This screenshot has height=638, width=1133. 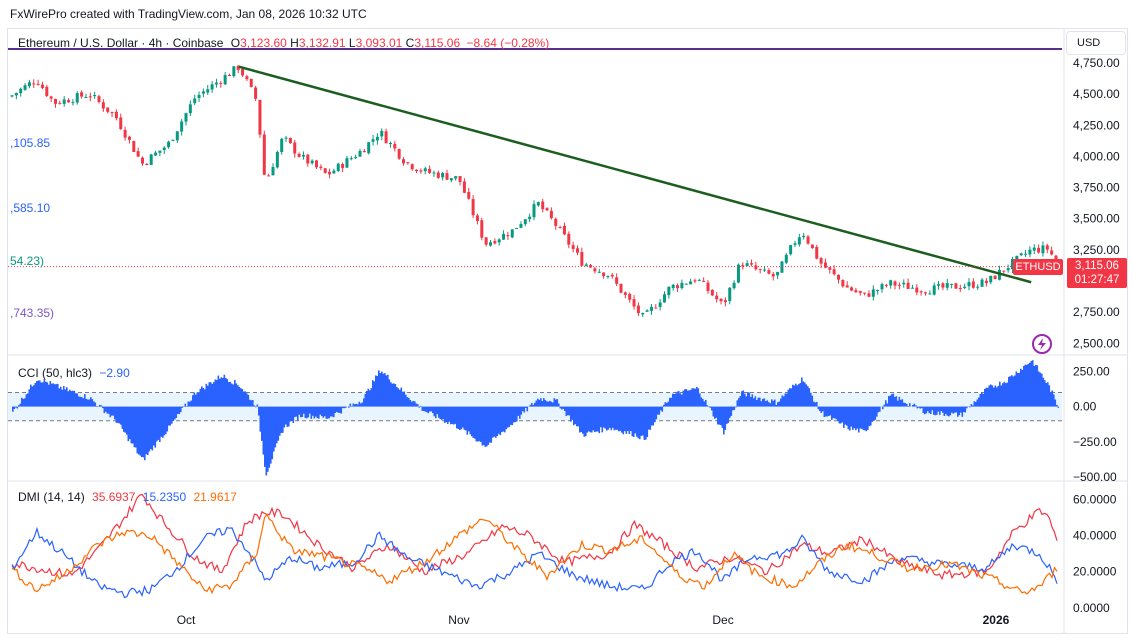 What do you see at coordinates (74, 373) in the screenshot?
I see `cci-header: CCI (50, hlc3) −2.90` at bounding box center [74, 373].